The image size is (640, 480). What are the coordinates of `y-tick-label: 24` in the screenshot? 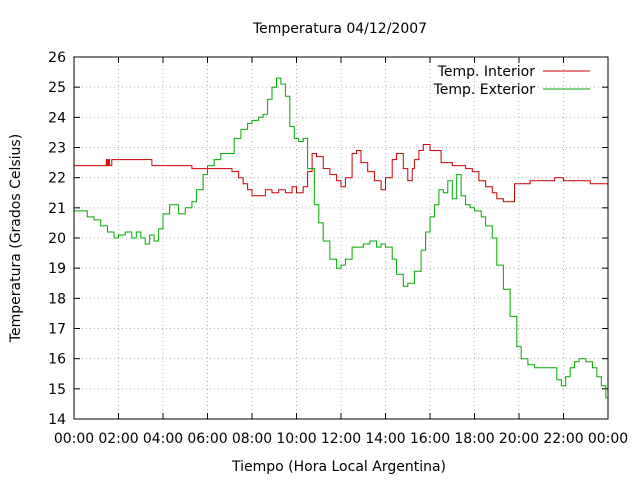 It's located at (57, 118).